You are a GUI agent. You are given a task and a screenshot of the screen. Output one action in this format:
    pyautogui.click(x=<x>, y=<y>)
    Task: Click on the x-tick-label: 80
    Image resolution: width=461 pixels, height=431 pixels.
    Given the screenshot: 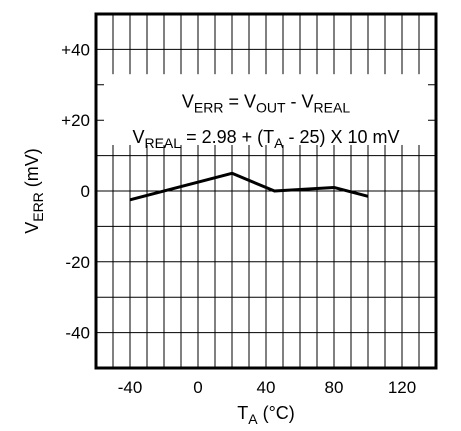 What is the action you would take?
    pyautogui.click(x=334, y=387)
    